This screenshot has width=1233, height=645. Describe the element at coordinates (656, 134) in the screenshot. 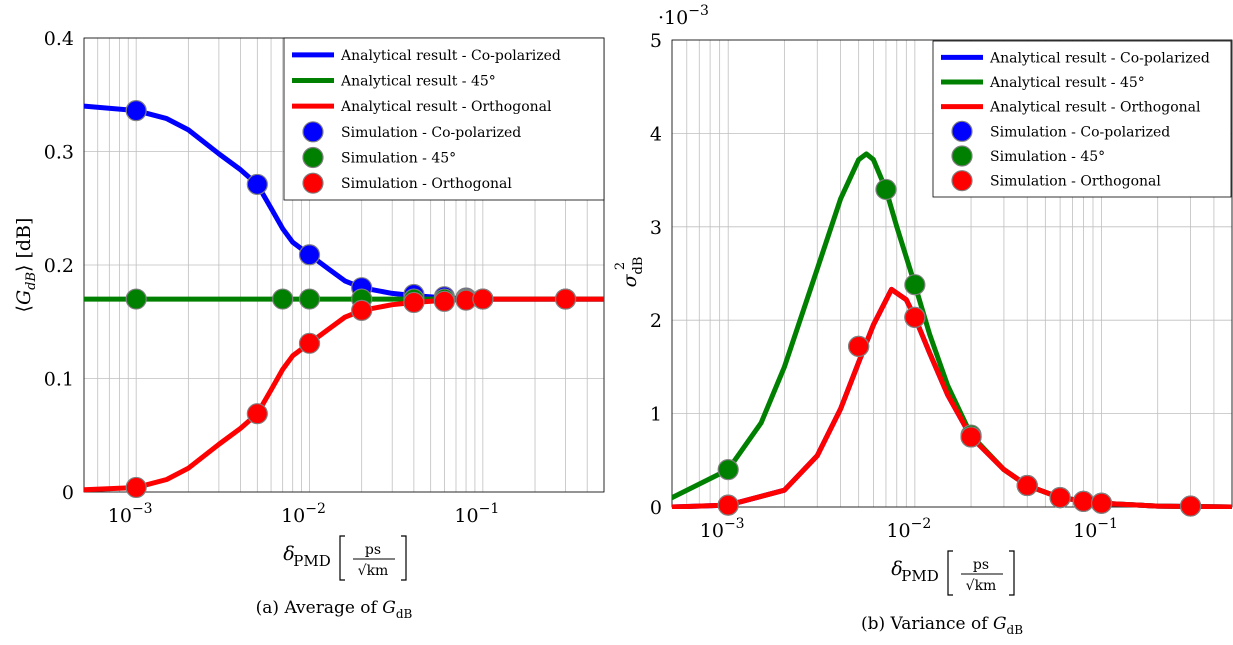

I see `y-tick-label: 4` at that location.